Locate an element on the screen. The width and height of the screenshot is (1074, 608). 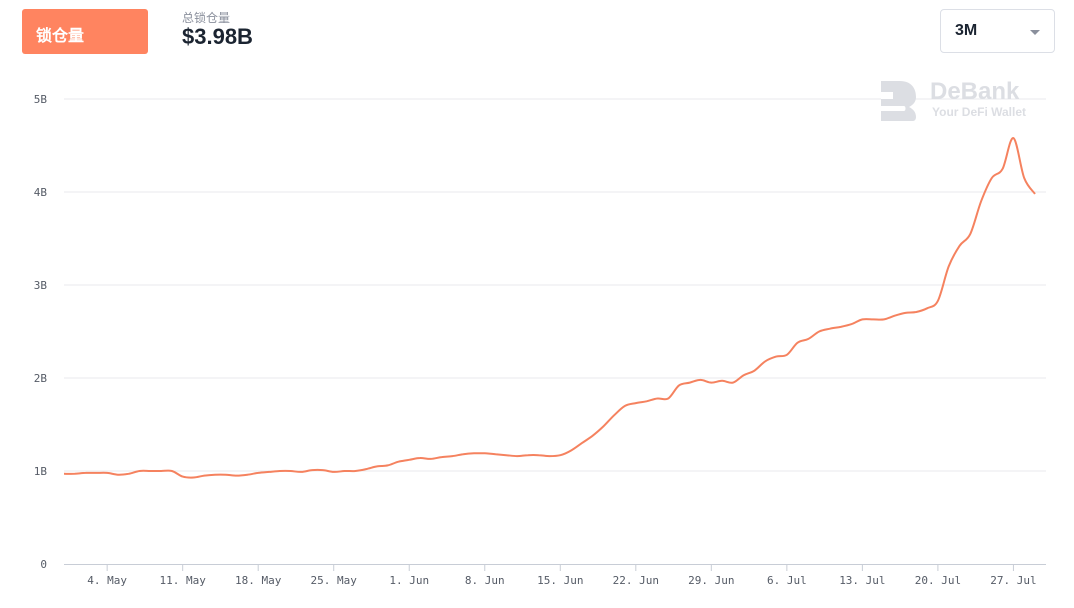
tab-tvl: 锁仓量 is located at coordinates (85, 31).